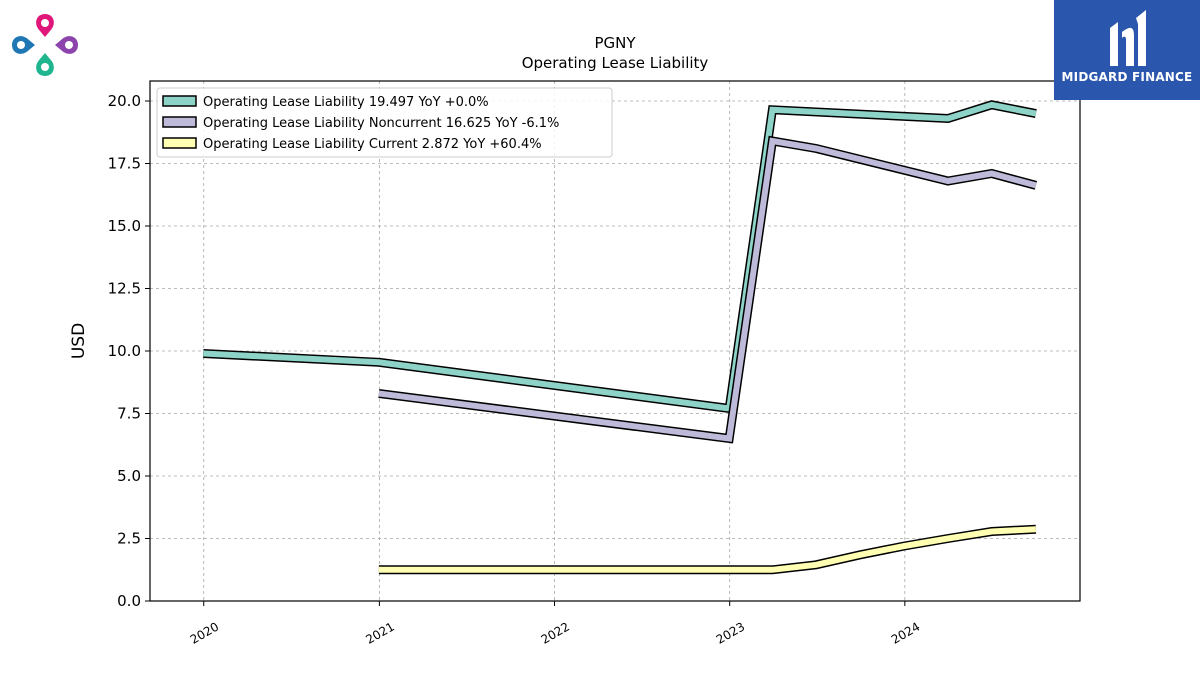 The height and width of the screenshot is (675, 1200). What do you see at coordinates (45, 45) in the screenshot?
I see `company-logo` at bounding box center [45, 45].